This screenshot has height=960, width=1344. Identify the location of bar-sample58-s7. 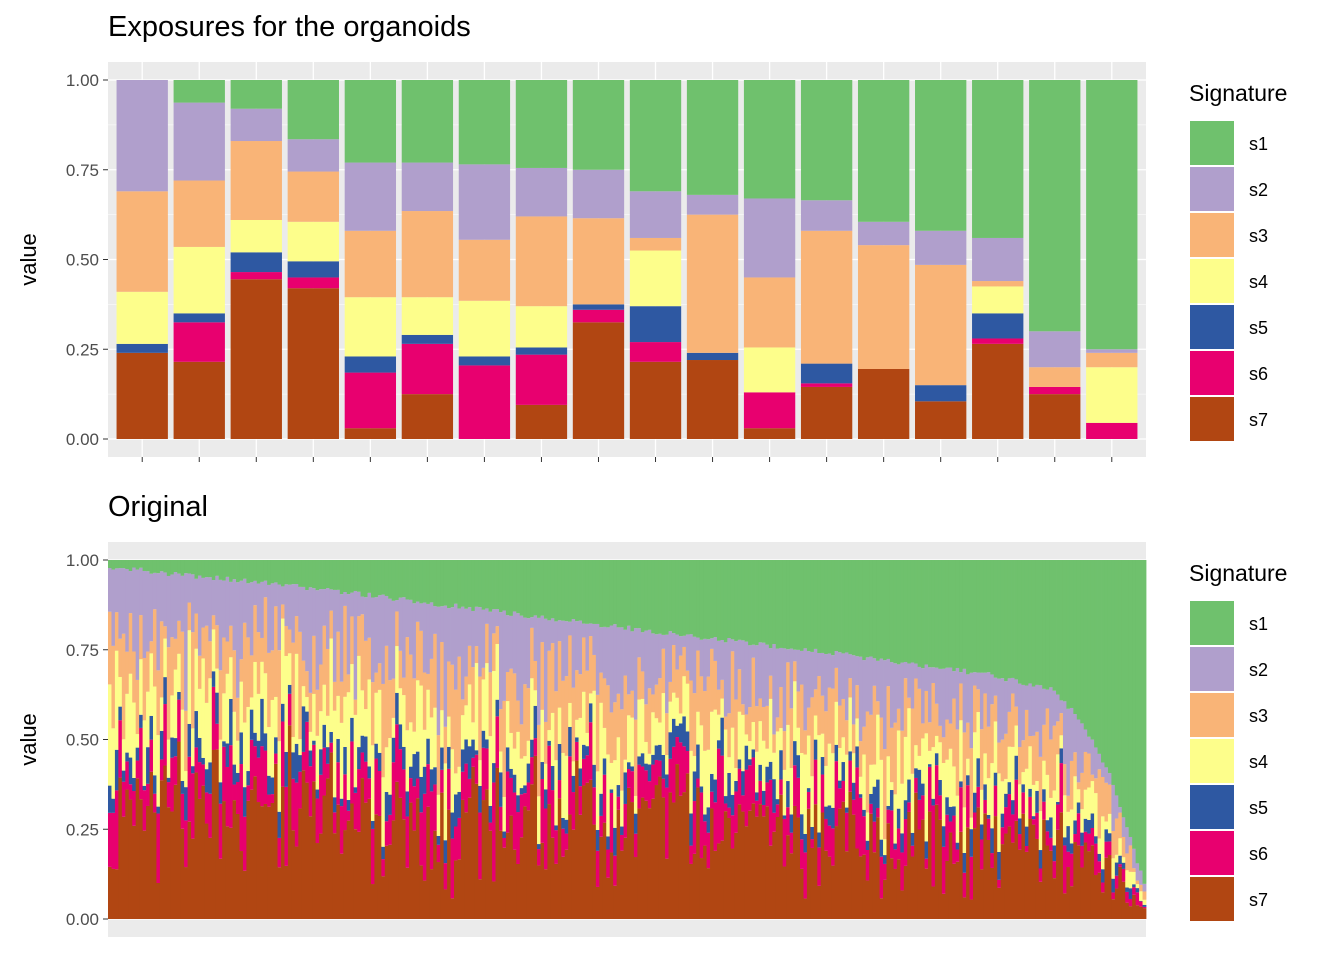
(307, 850).